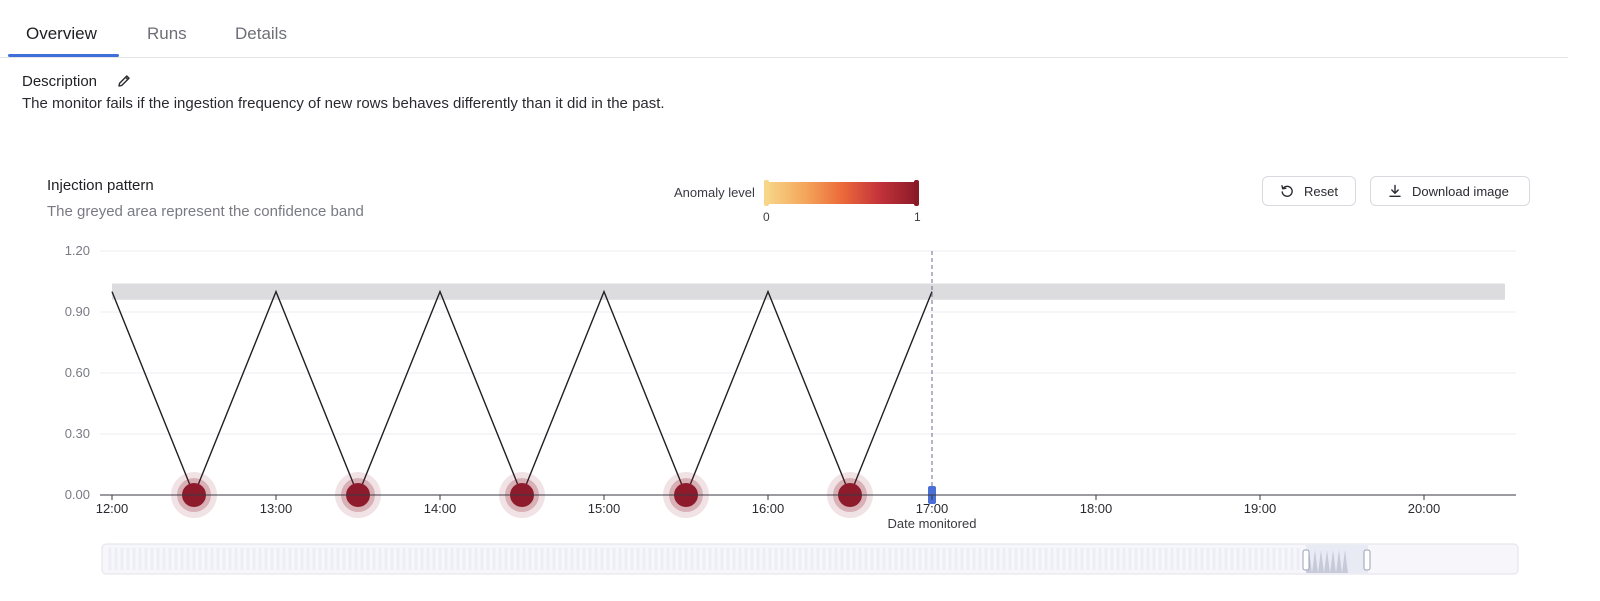 This screenshot has width=1600, height=601. What do you see at coordinates (766, 217) in the screenshot?
I see `anomaly-legend-min: 0` at bounding box center [766, 217].